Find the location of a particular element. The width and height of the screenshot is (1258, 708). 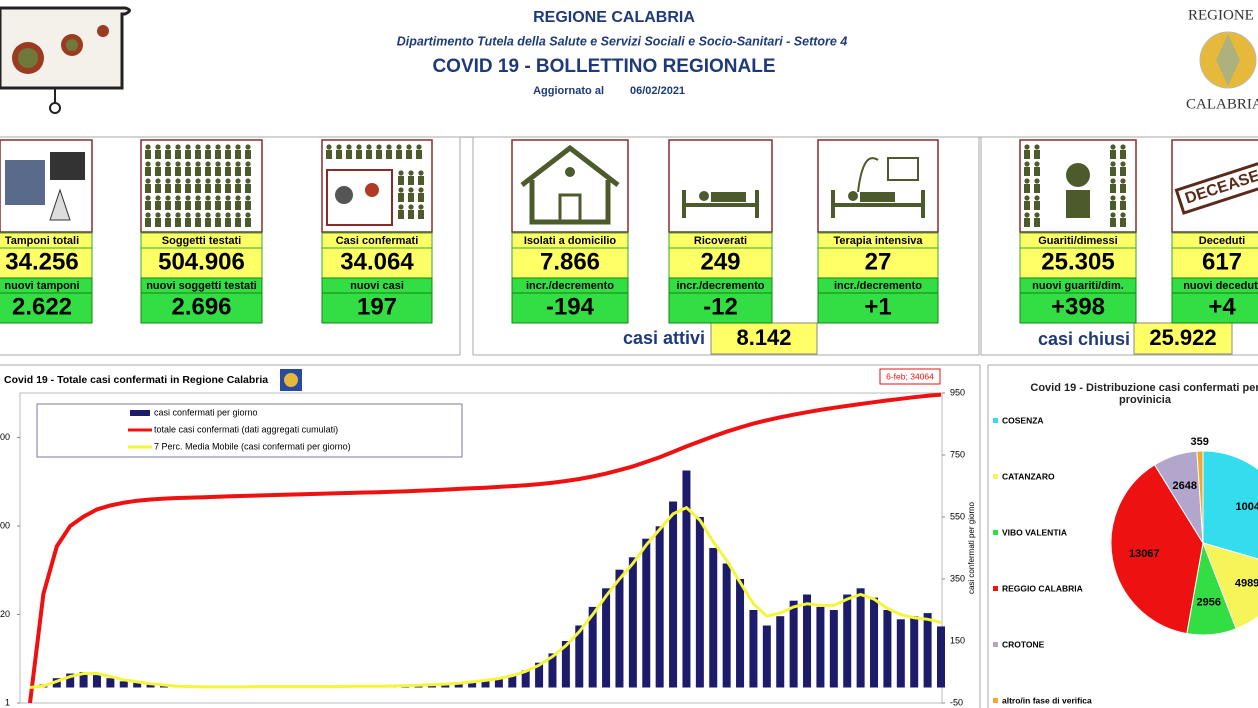

icon-body is located at coordinates (728, 197).